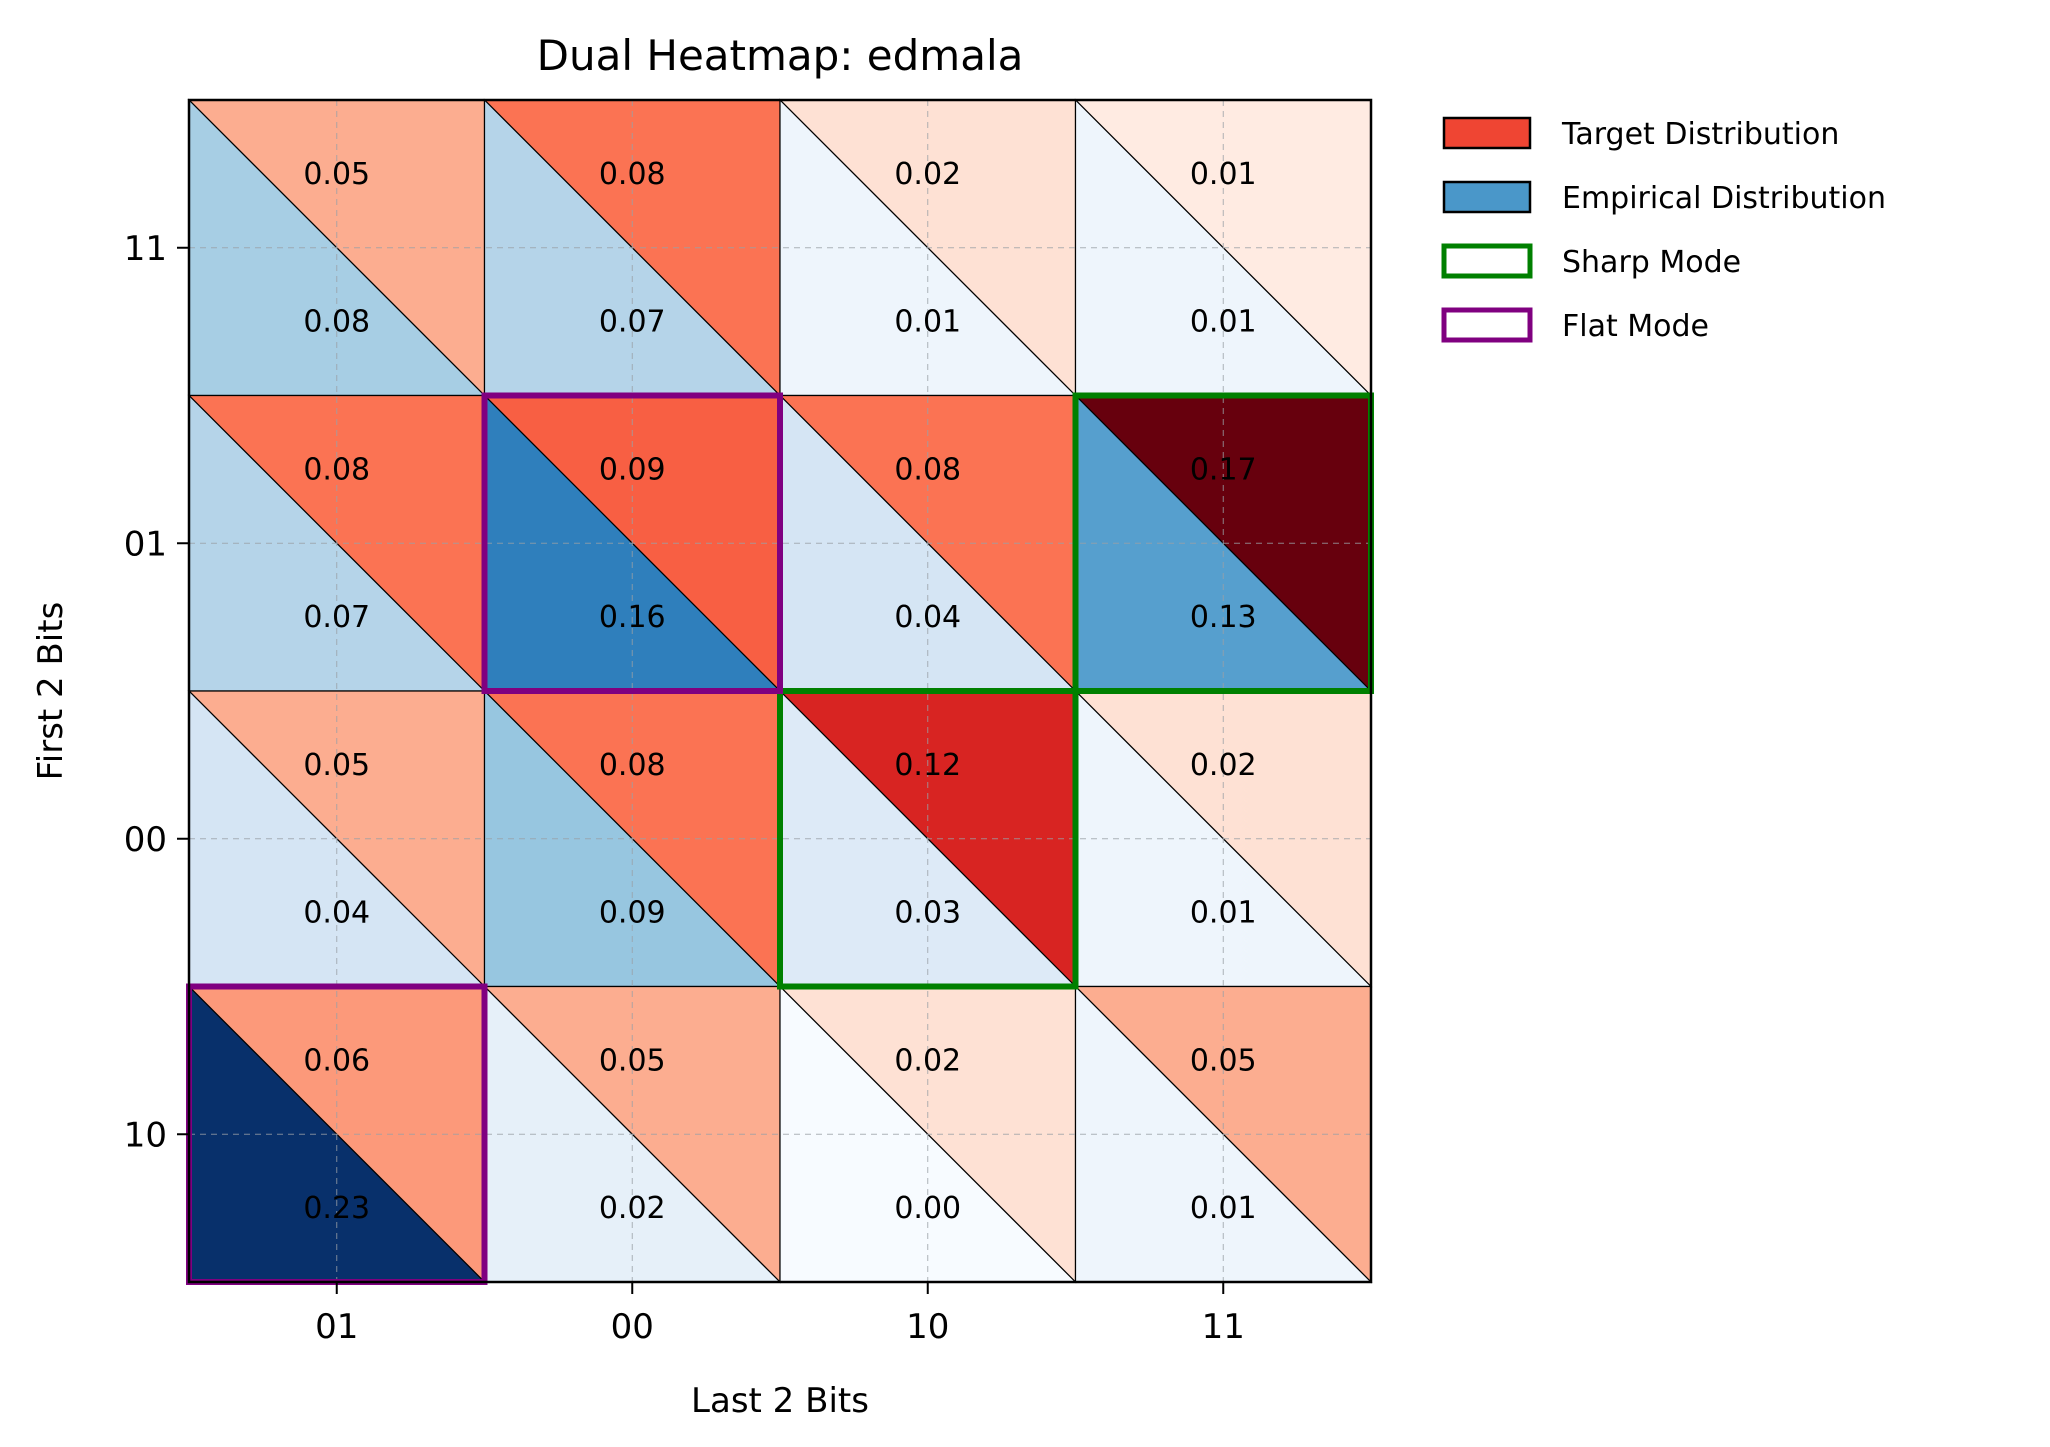  Describe the element at coordinates (336, 1208) in the screenshot. I see `empirical-value-label: 0.23` at that location.